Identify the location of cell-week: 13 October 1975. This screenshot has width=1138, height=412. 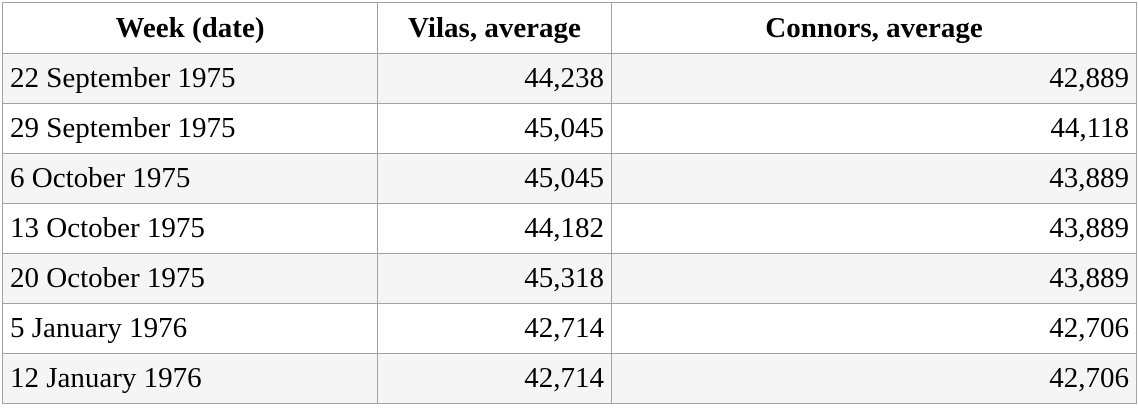
(190, 228).